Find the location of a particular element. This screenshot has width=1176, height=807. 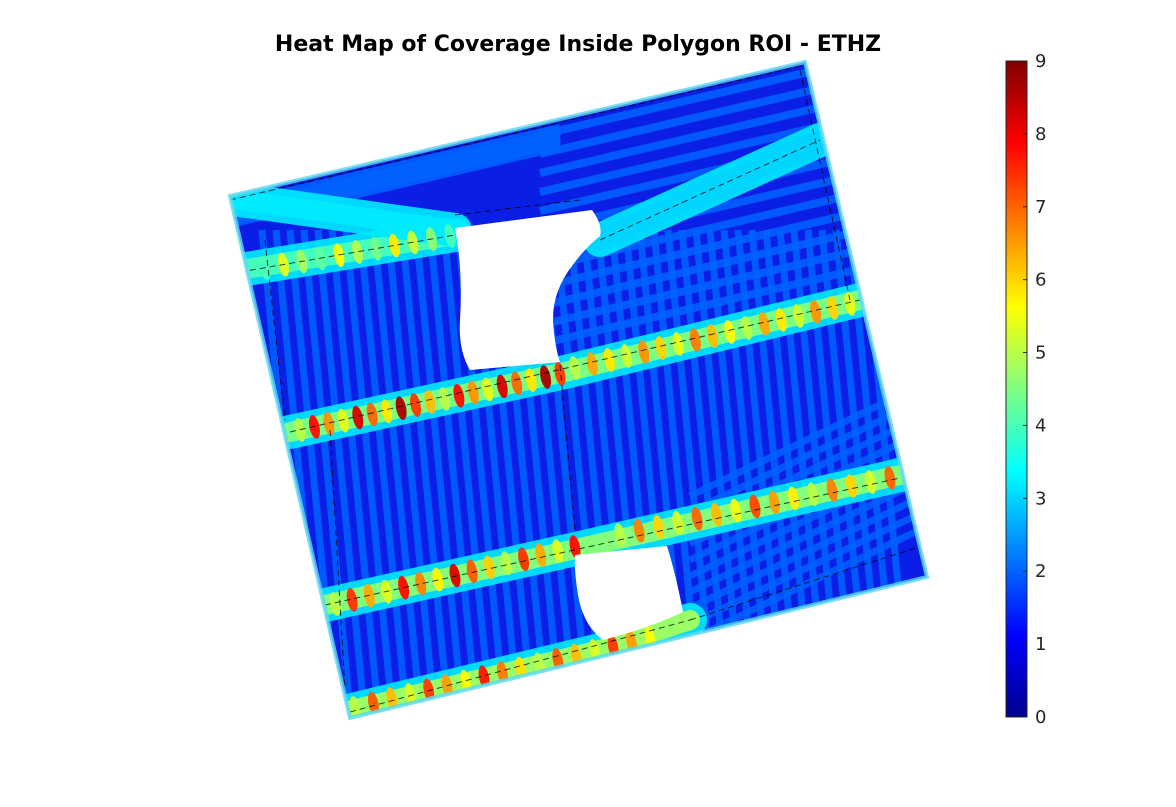

colorbar-tick-label: 1 is located at coordinates (1040, 644).